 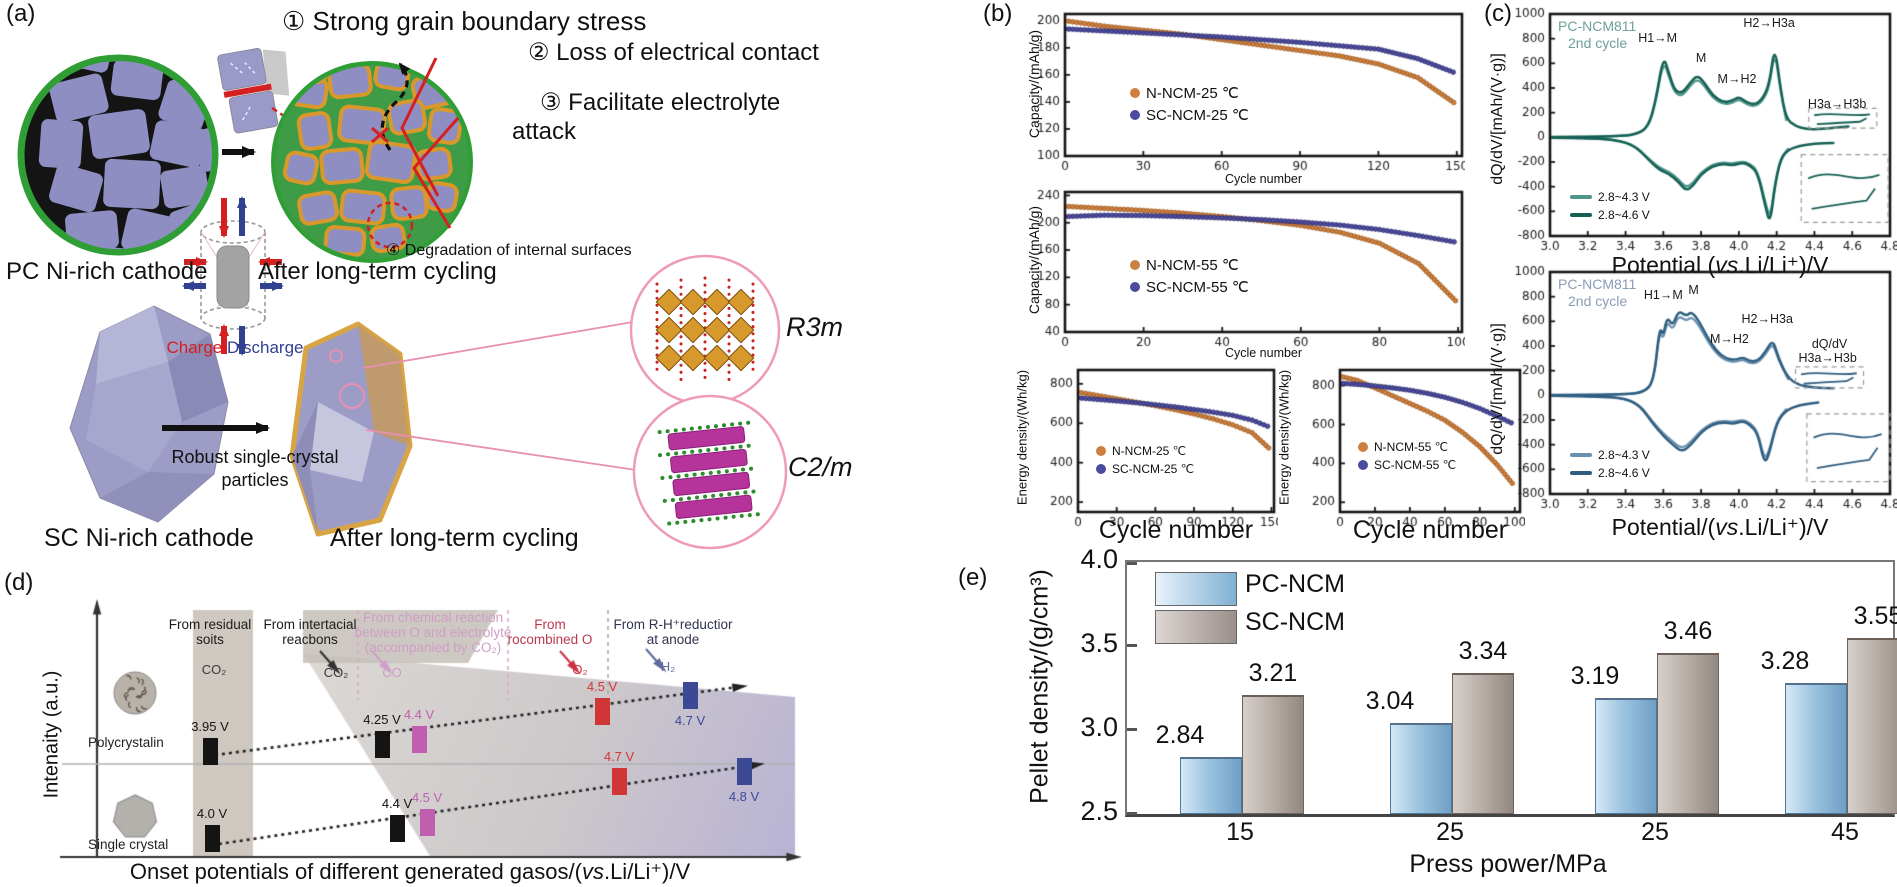 I want to click on leader-to-c2m, so click(x=501, y=450).